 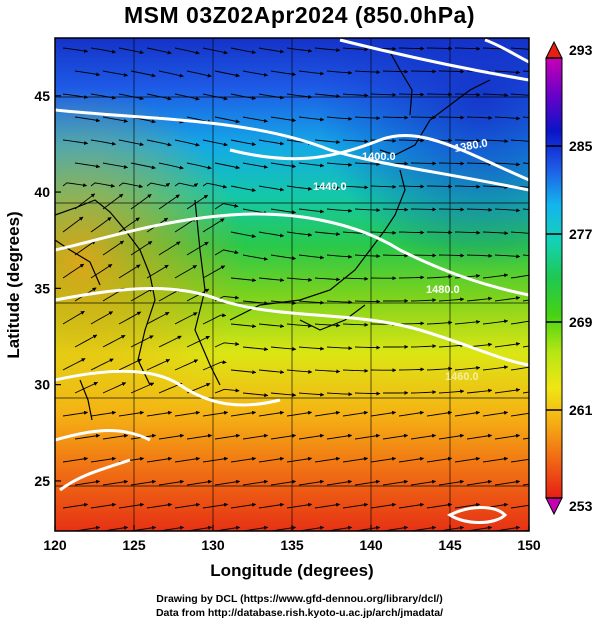 What do you see at coordinates (581, 146) in the screenshot?
I see `colorbar-tick-label: 285` at bounding box center [581, 146].